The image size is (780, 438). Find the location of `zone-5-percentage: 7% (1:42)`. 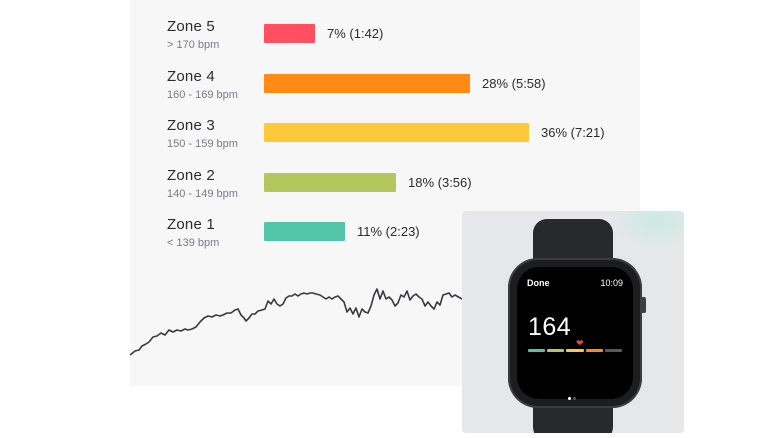

zone-5-percentage: 7% (1:42) is located at coordinates (355, 33).